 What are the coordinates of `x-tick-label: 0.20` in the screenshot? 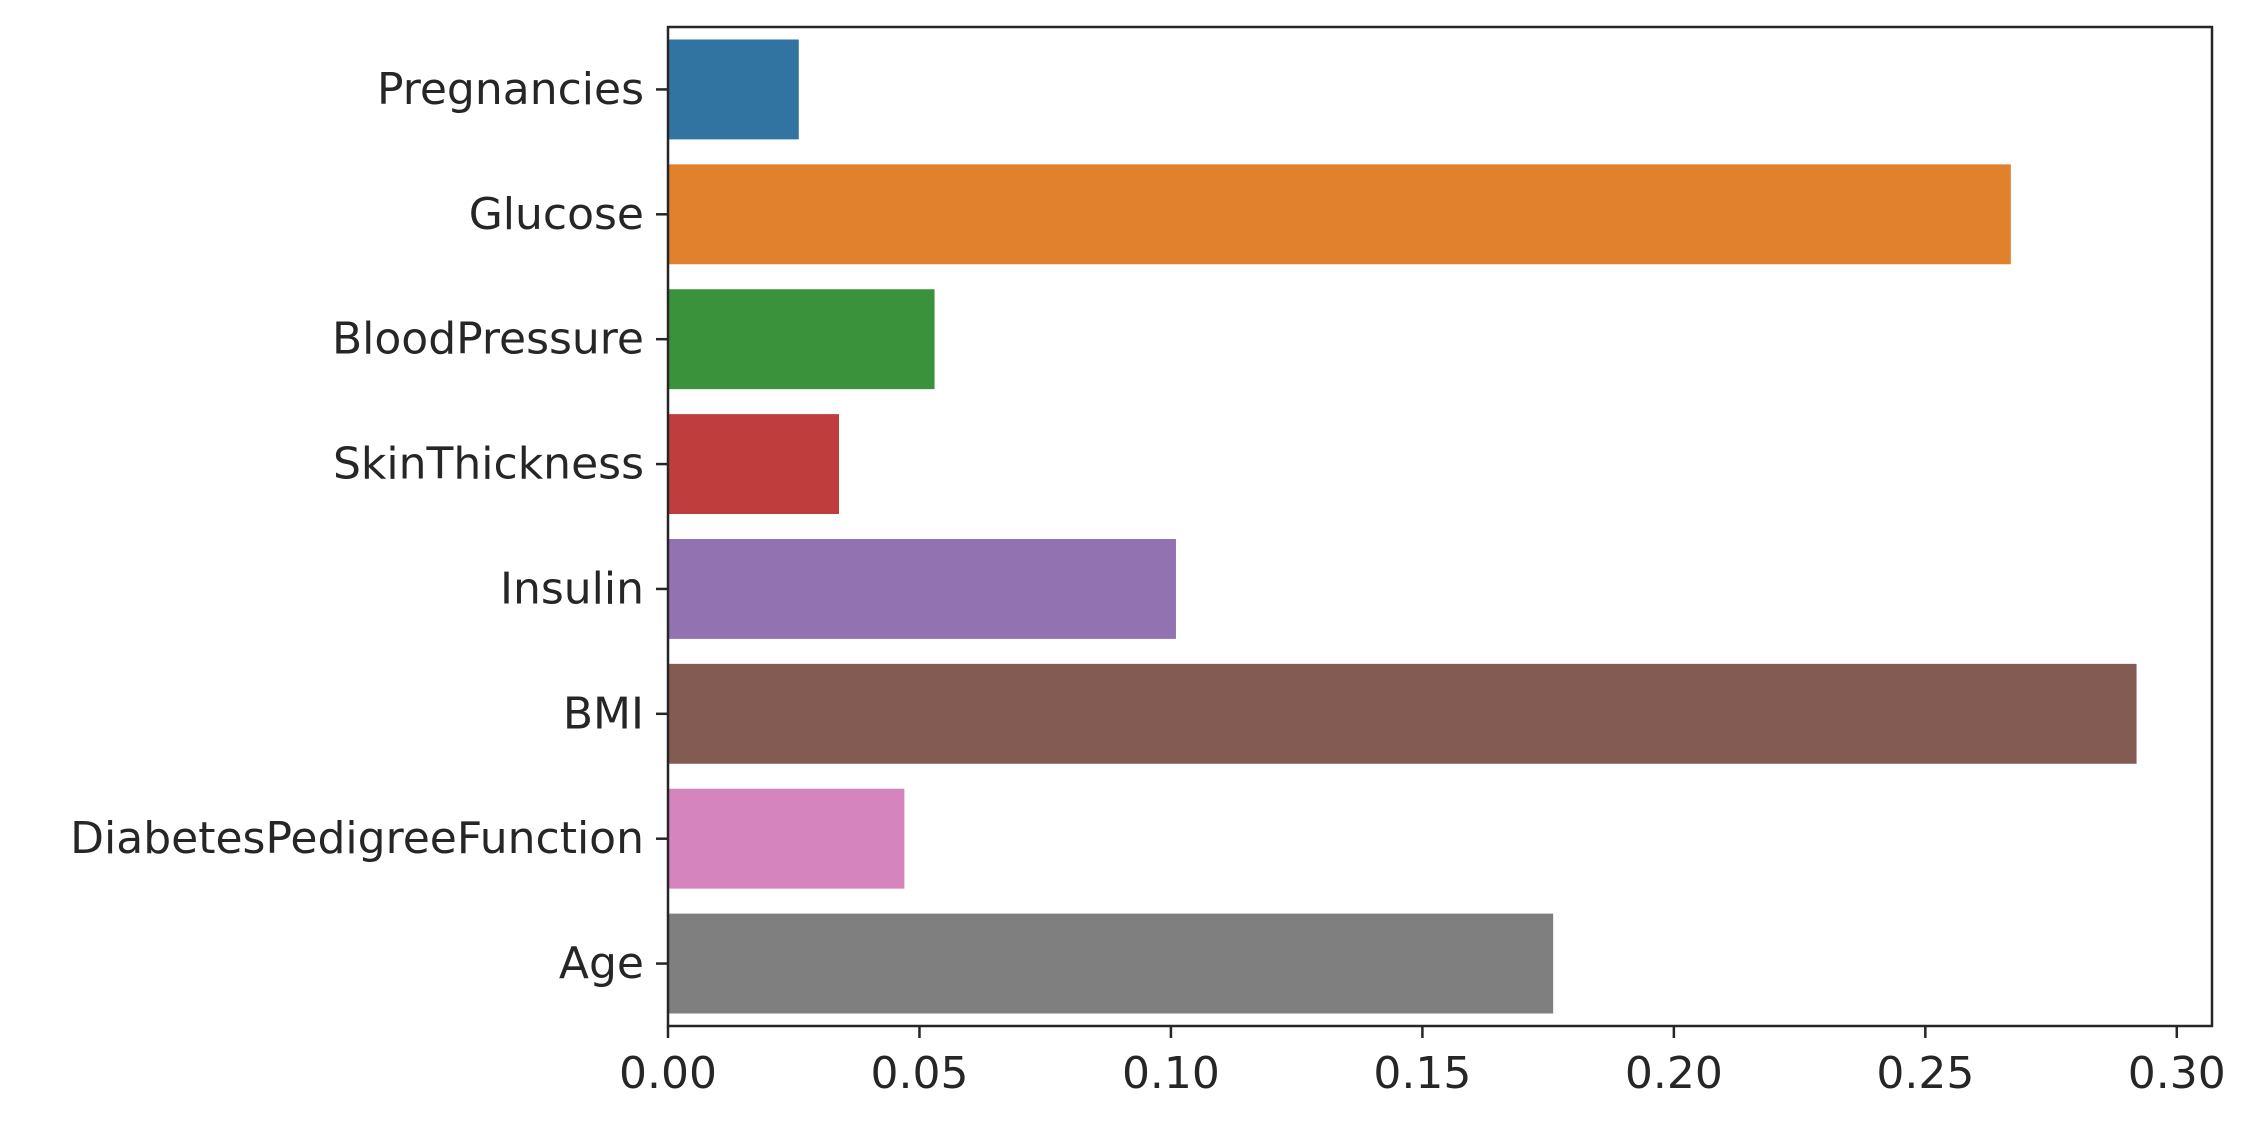 It's located at (1674, 1073).